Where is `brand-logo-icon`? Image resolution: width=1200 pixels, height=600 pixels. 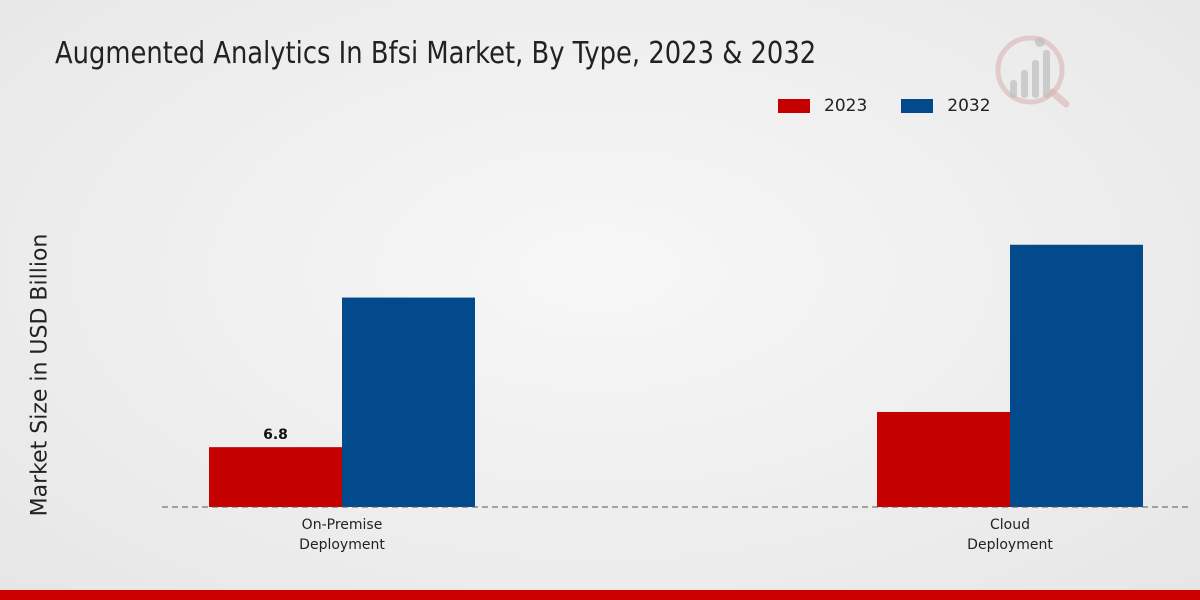 brand-logo-icon is located at coordinates (1032, 72).